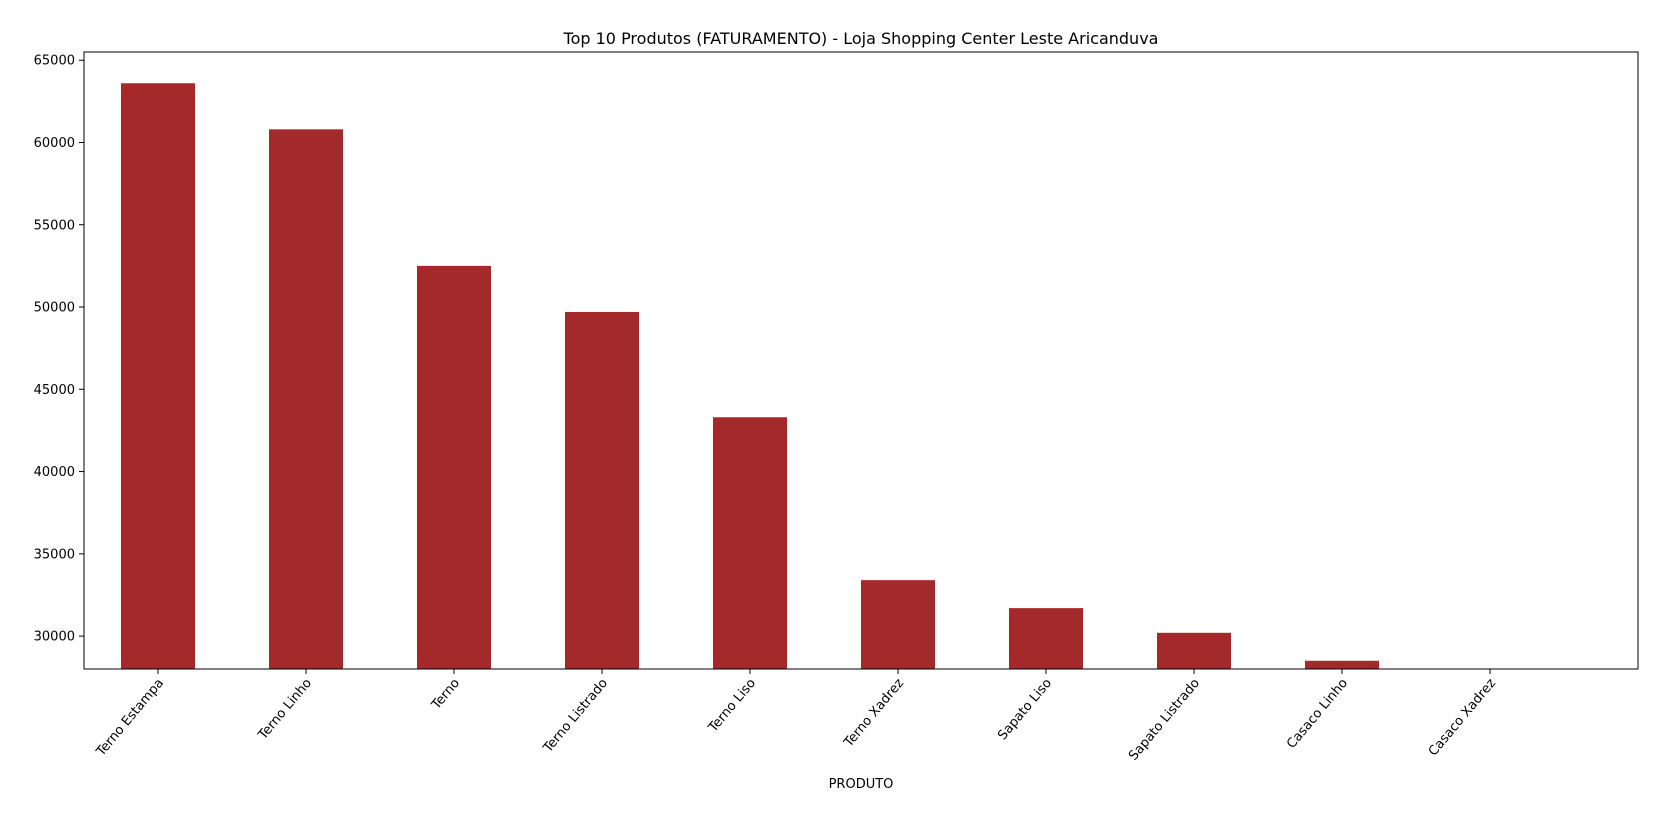 This screenshot has width=1663, height=824. Describe the element at coordinates (861, 784) in the screenshot. I see `x-axis-label: PRODUTO` at that location.